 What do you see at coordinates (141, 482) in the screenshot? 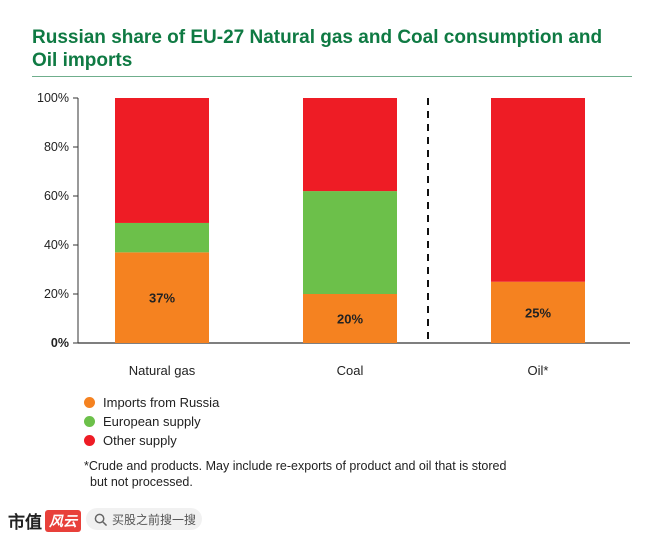
I see `footnote-line-2: but not processed.` at bounding box center [141, 482].